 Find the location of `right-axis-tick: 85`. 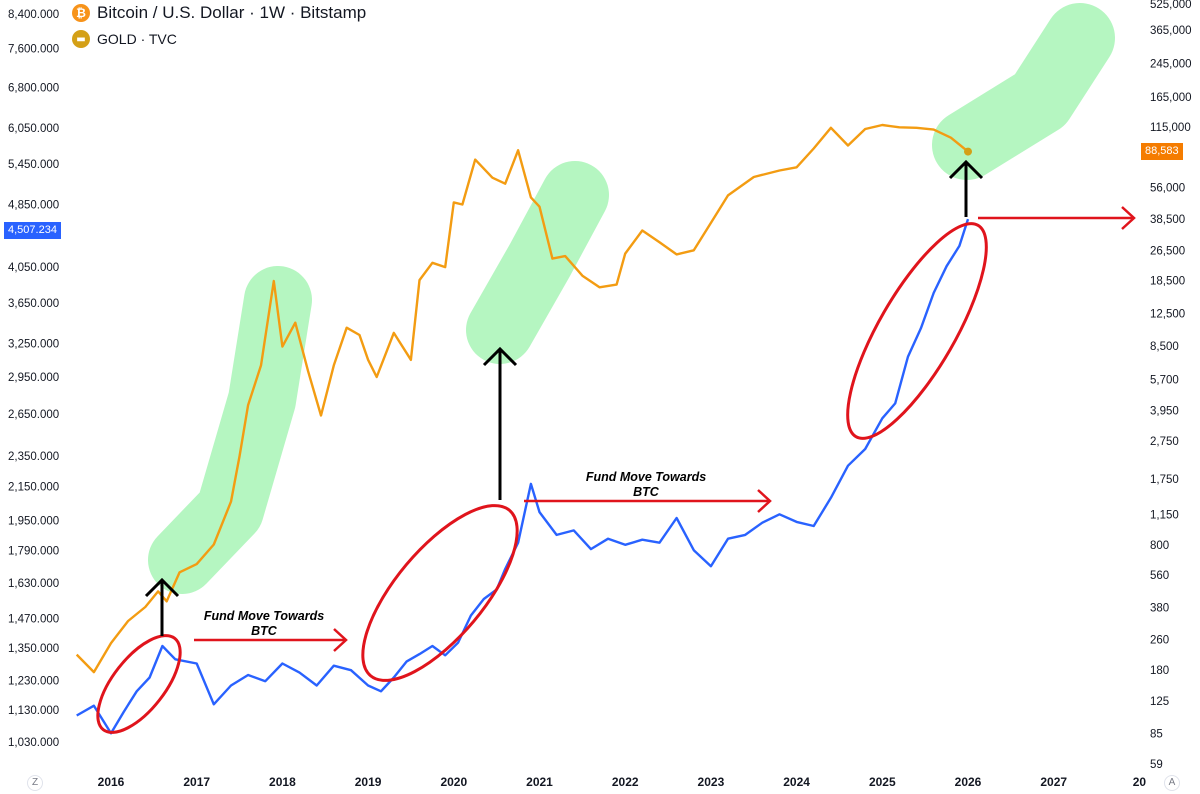

right-axis-tick: 85 is located at coordinates (1156, 734).